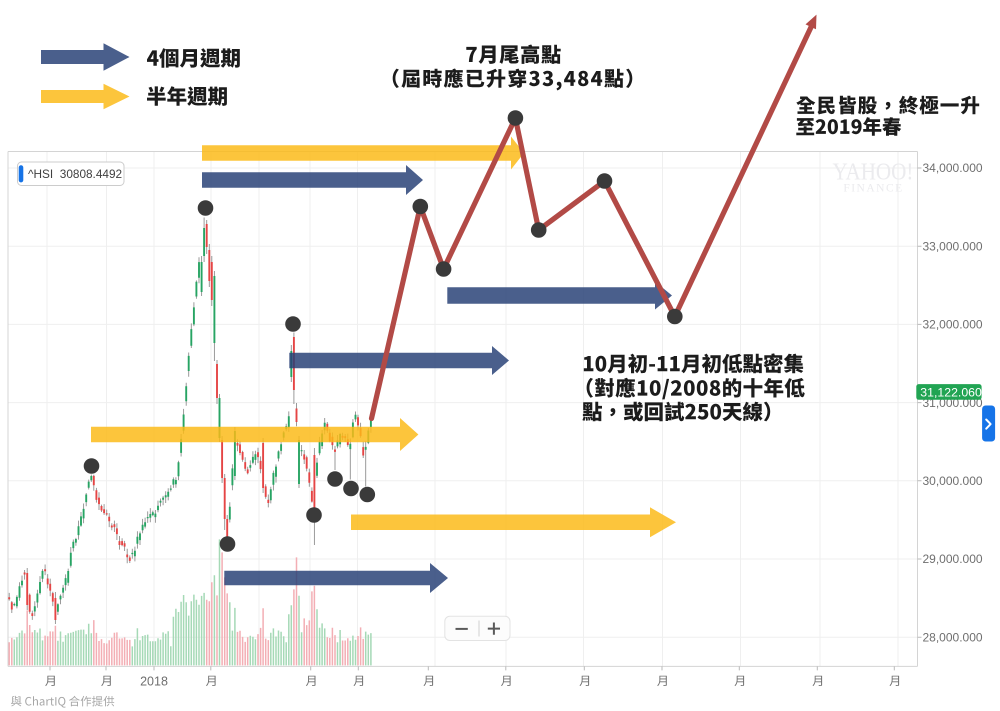 The image size is (1000, 711). I want to click on svg-text: 34,000.000, so click(953, 168).